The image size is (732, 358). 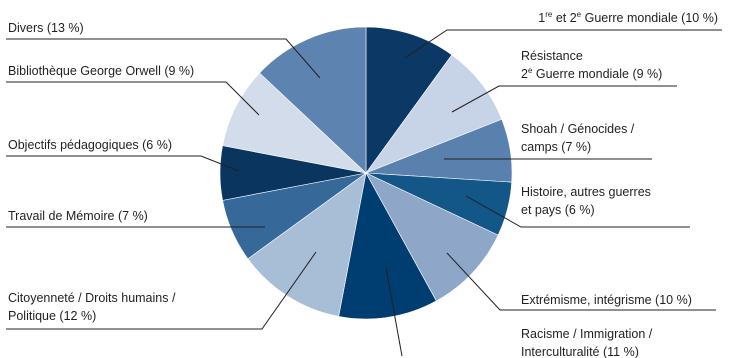 What do you see at coordinates (581, 281) in the screenshot?
I see `leader-line-extremisme` at bounding box center [581, 281].